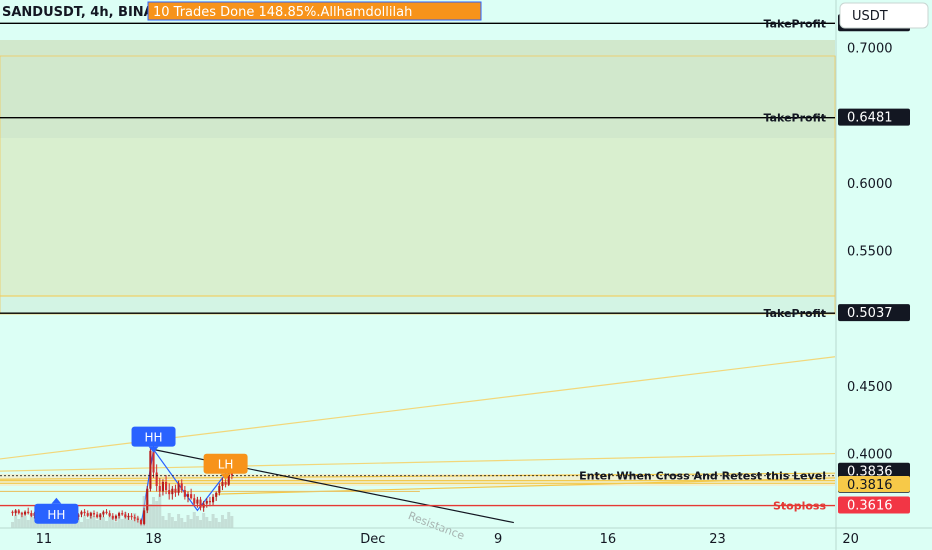 The width and height of the screenshot is (932, 550). I want to click on take-profit-2-label: TakeProfit, so click(795, 118).